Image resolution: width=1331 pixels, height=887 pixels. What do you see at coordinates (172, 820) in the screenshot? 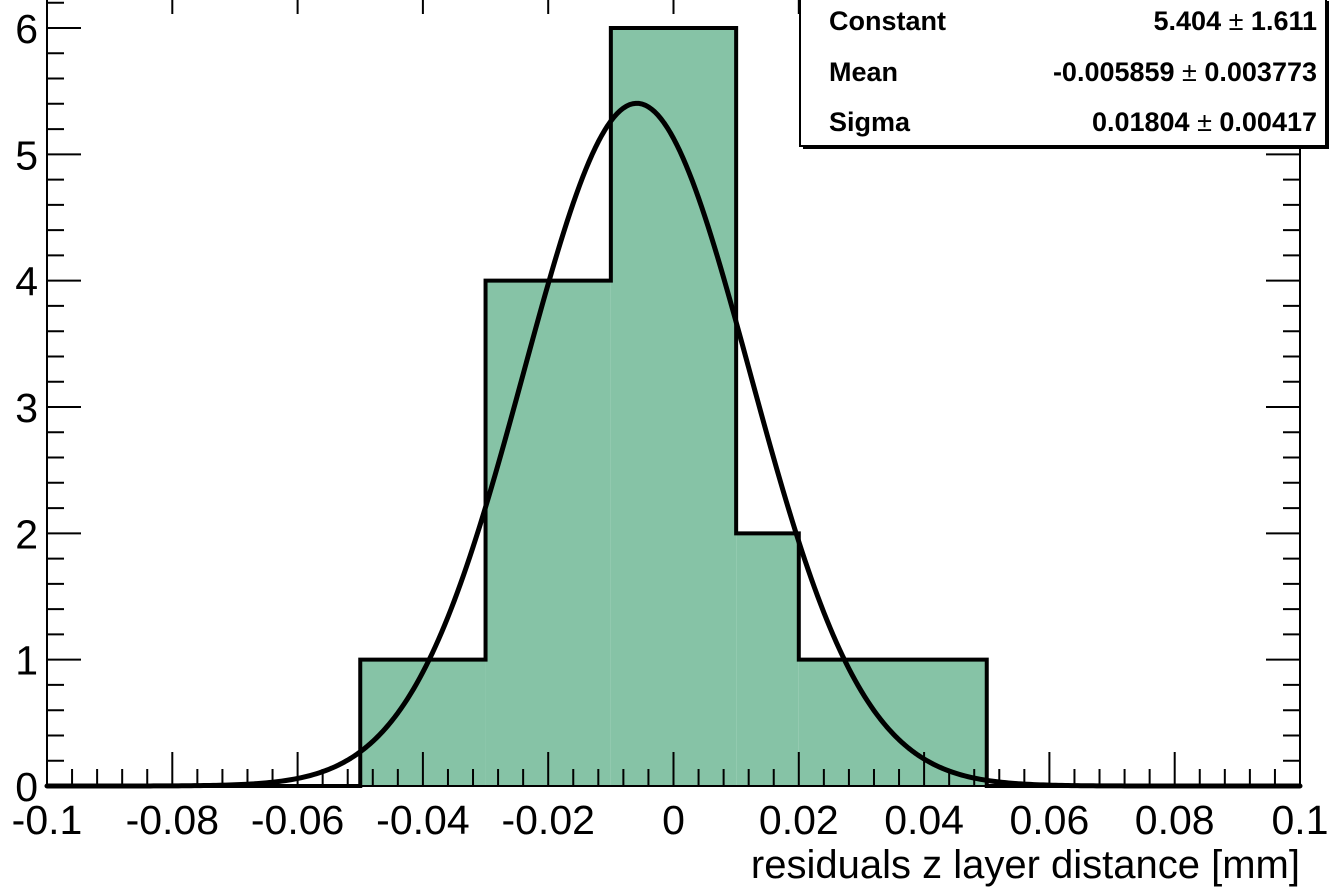
I see `x-tick-label: -0.08` at bounding box center [172, 820].